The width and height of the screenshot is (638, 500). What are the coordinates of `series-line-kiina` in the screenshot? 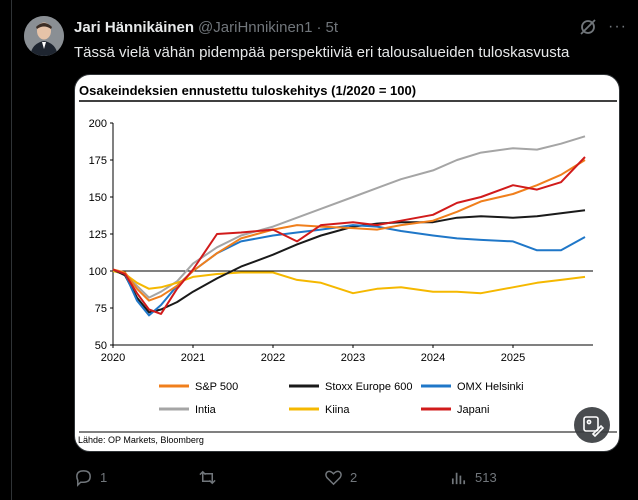 It's located at (349, 282).